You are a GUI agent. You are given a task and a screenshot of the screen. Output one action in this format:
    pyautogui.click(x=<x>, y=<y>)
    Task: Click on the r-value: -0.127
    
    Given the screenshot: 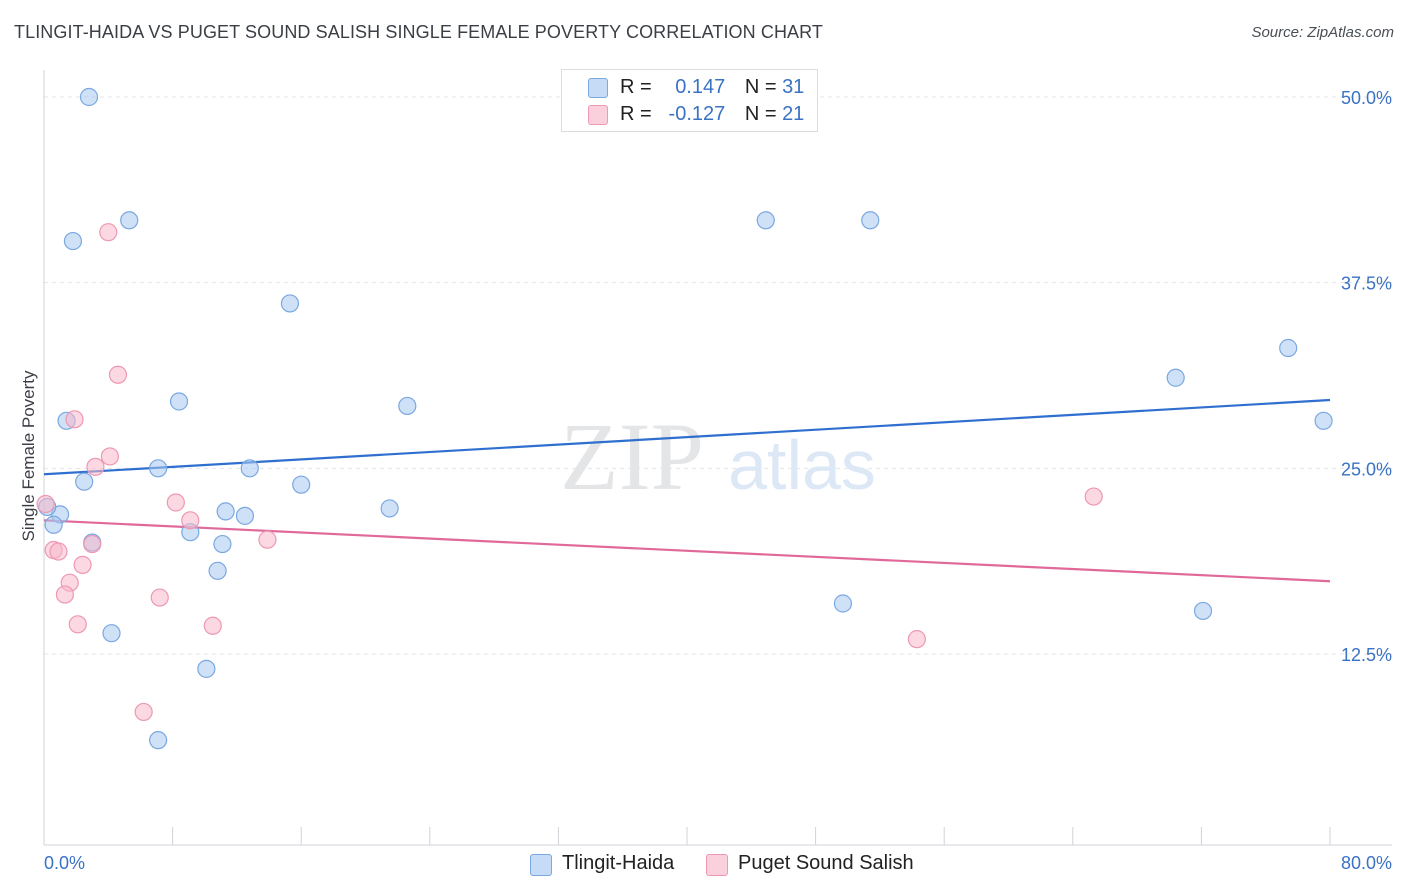 What is the action you would take?
    pyautogui.click(x=697, y=114)
    